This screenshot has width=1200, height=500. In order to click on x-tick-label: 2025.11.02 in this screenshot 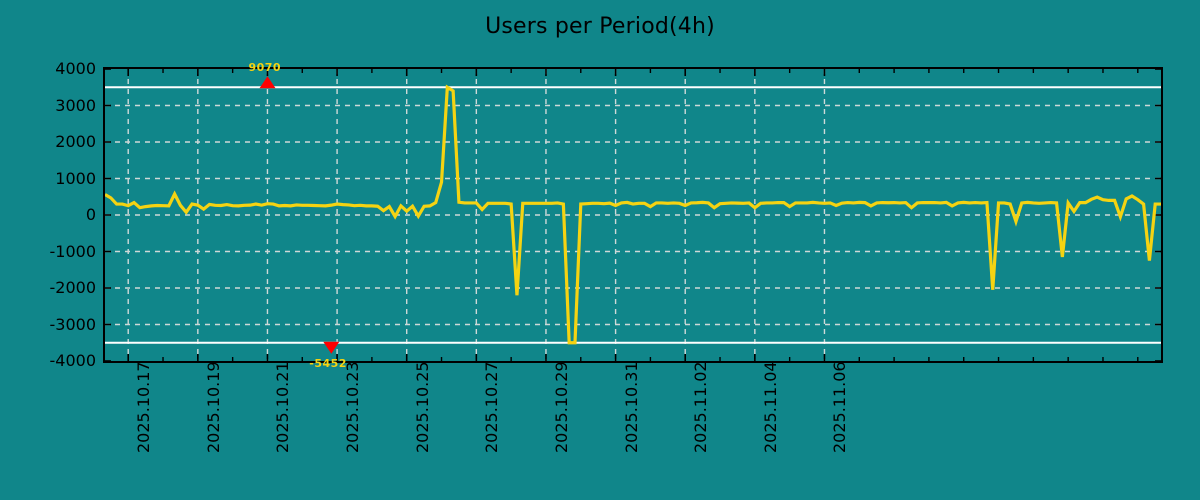, I will do `click(701, 407)`.